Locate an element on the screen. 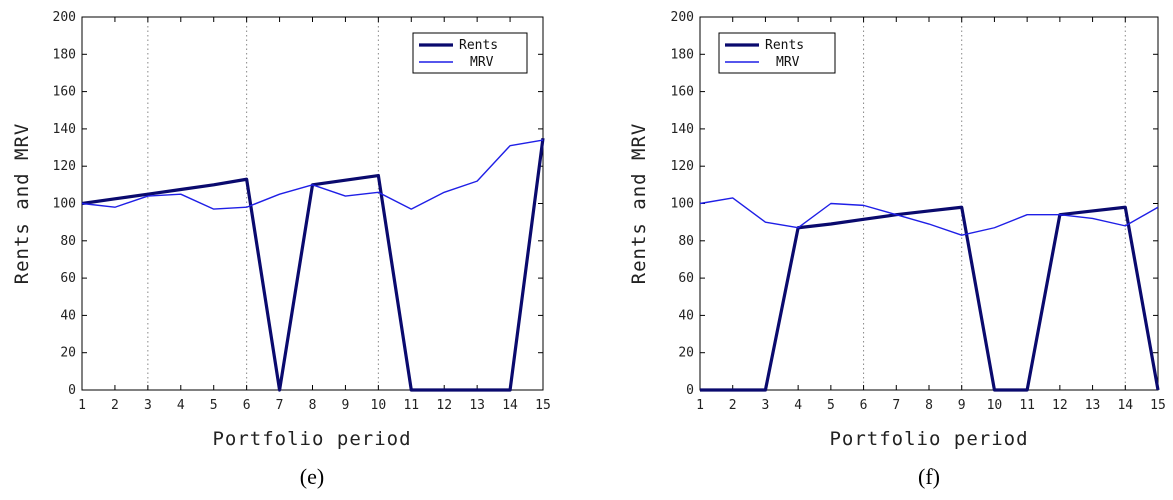  panel-caption: (f) is located at coordinates (929, 476).